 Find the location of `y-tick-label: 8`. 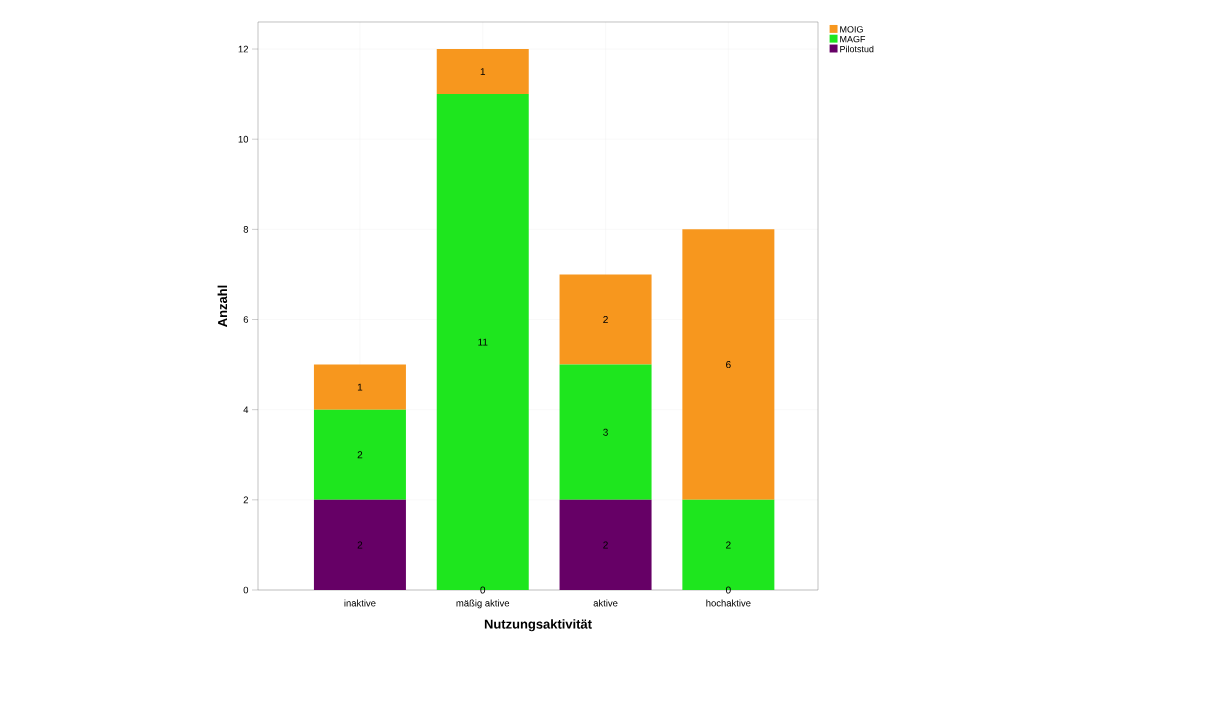

y-tick-label: 8 is located at coordinates (246, 229).